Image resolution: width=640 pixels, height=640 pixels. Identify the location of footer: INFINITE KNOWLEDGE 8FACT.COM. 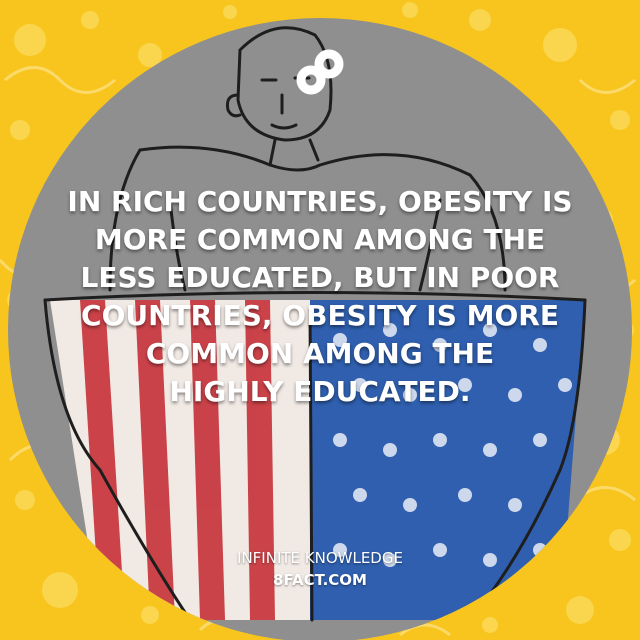
(320, 569).